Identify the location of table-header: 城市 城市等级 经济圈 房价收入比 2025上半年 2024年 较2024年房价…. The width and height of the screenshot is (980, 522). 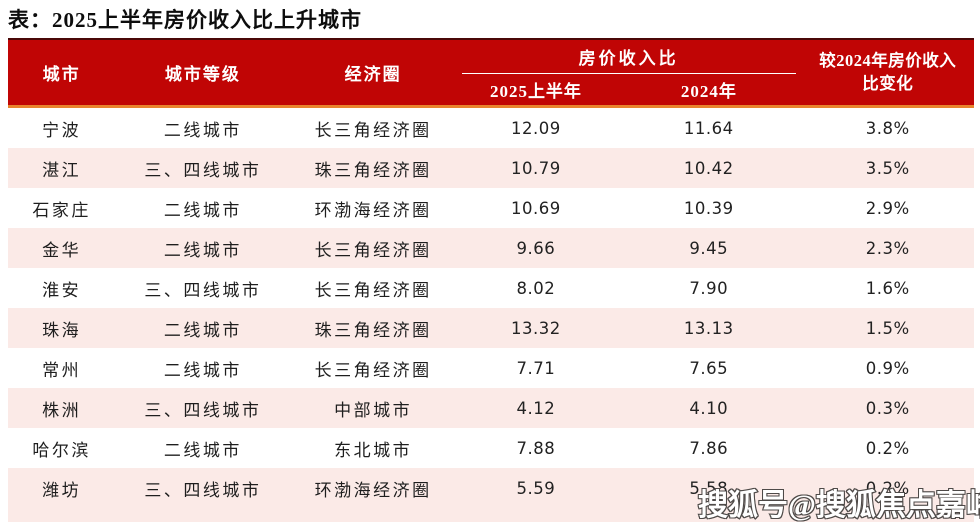
(491, 73).